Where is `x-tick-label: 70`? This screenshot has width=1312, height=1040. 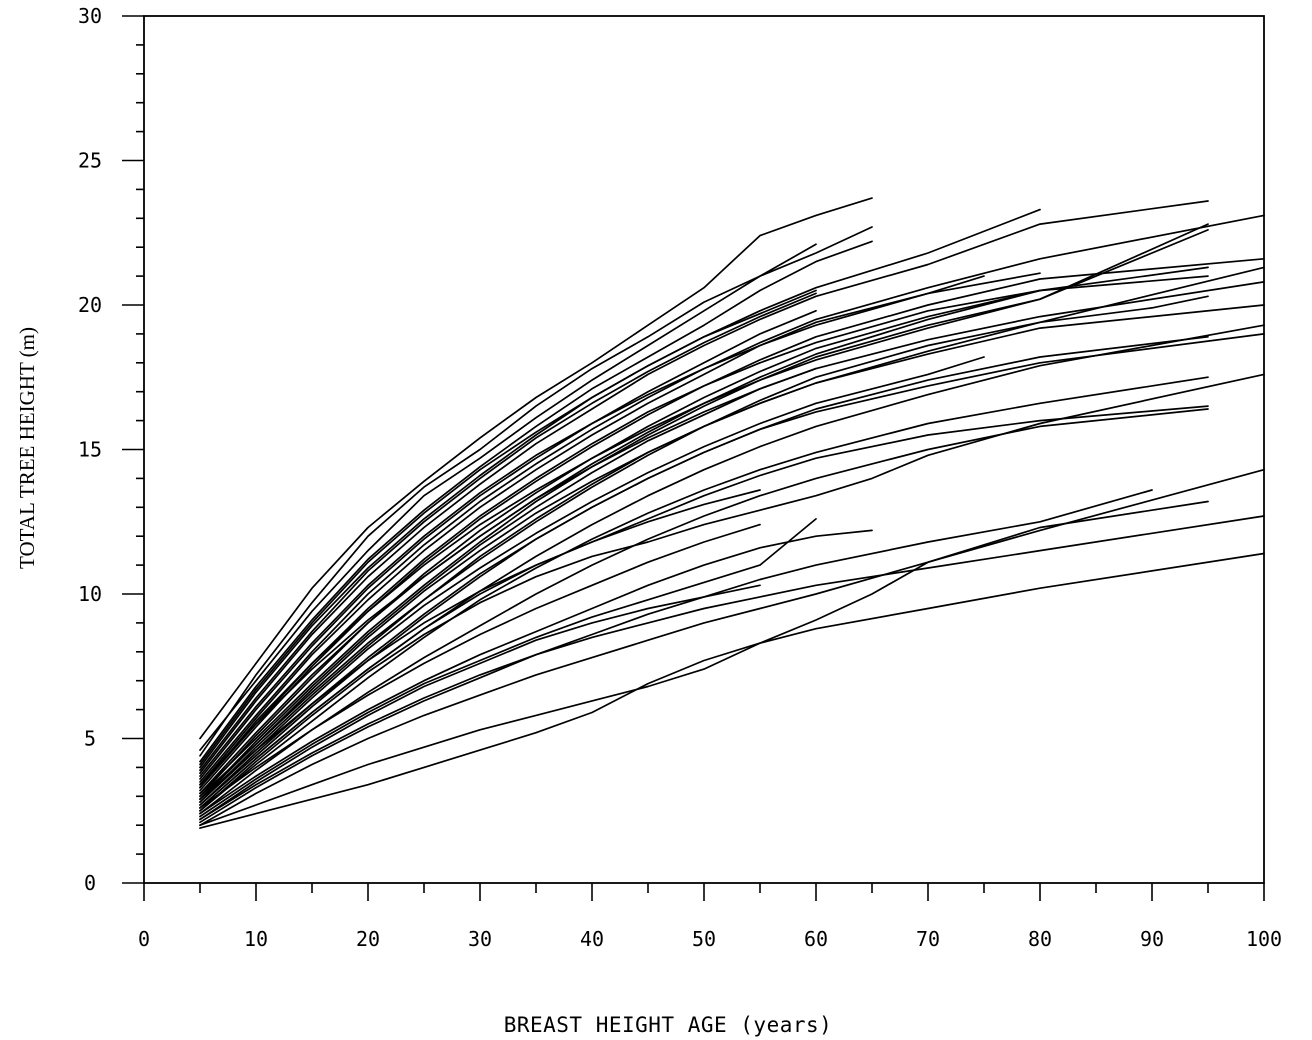 x-tick-label: 70 is located at coordinates (928, 939).